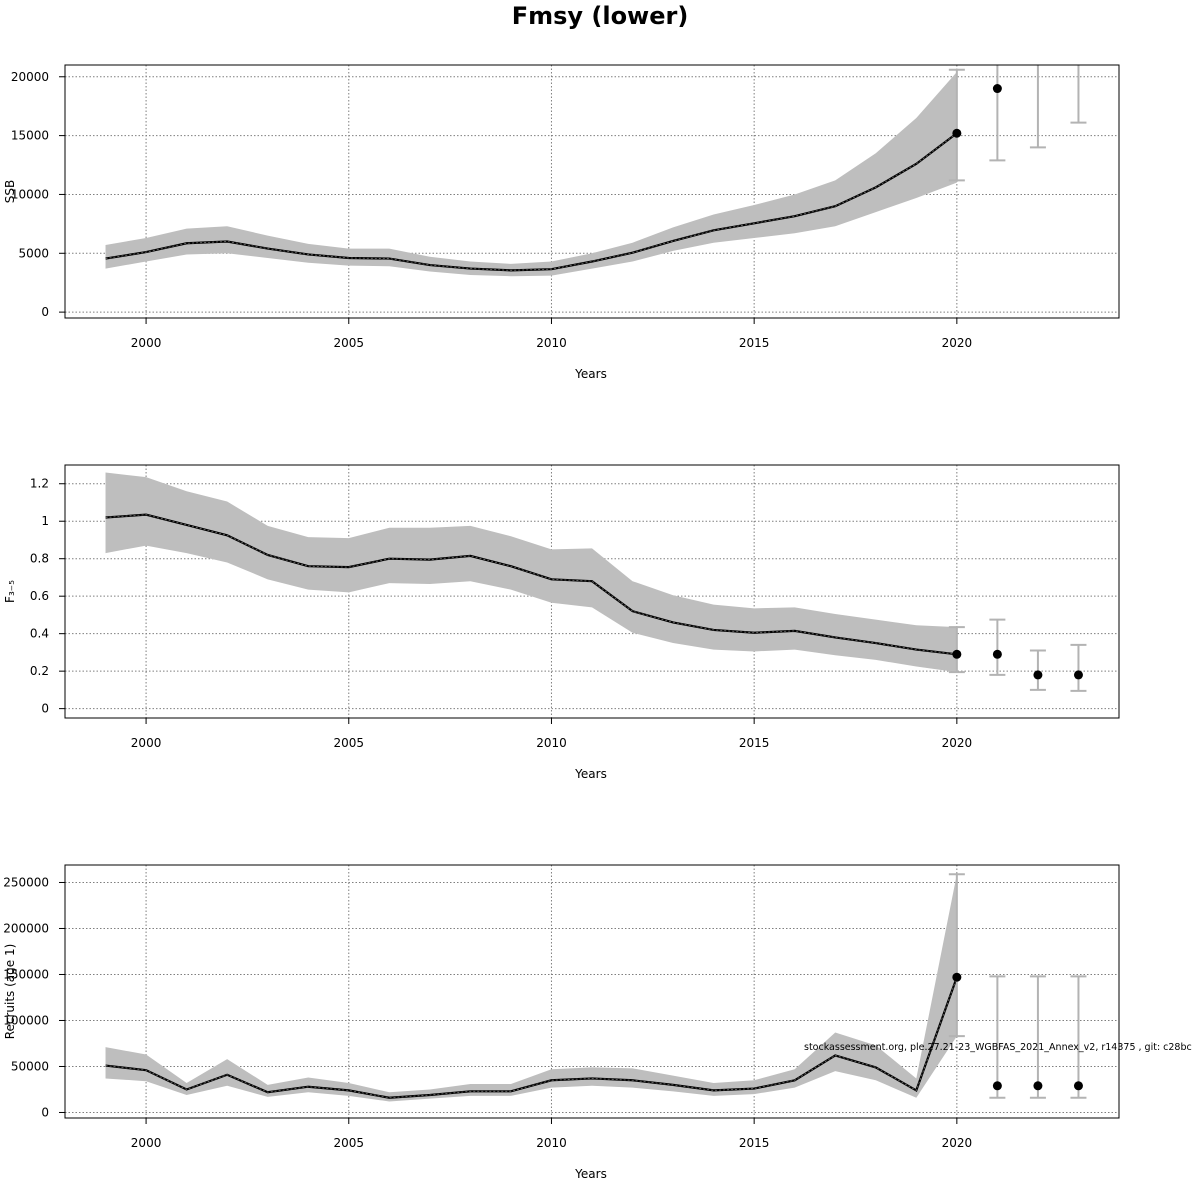 Image resolution: width=1200 pixels, height=1200 pixels. I want to click on fishing-mortality-forecast-point-2023, so click(1078, 675).